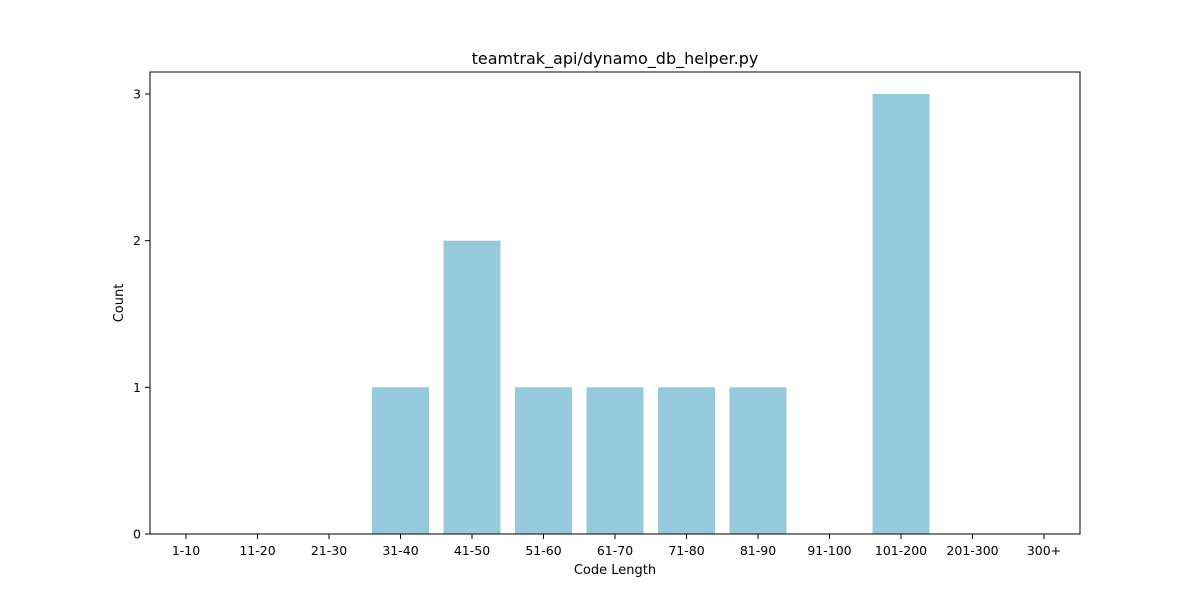  I want to click on x-tick-label: 71-80, so click(686, 550).